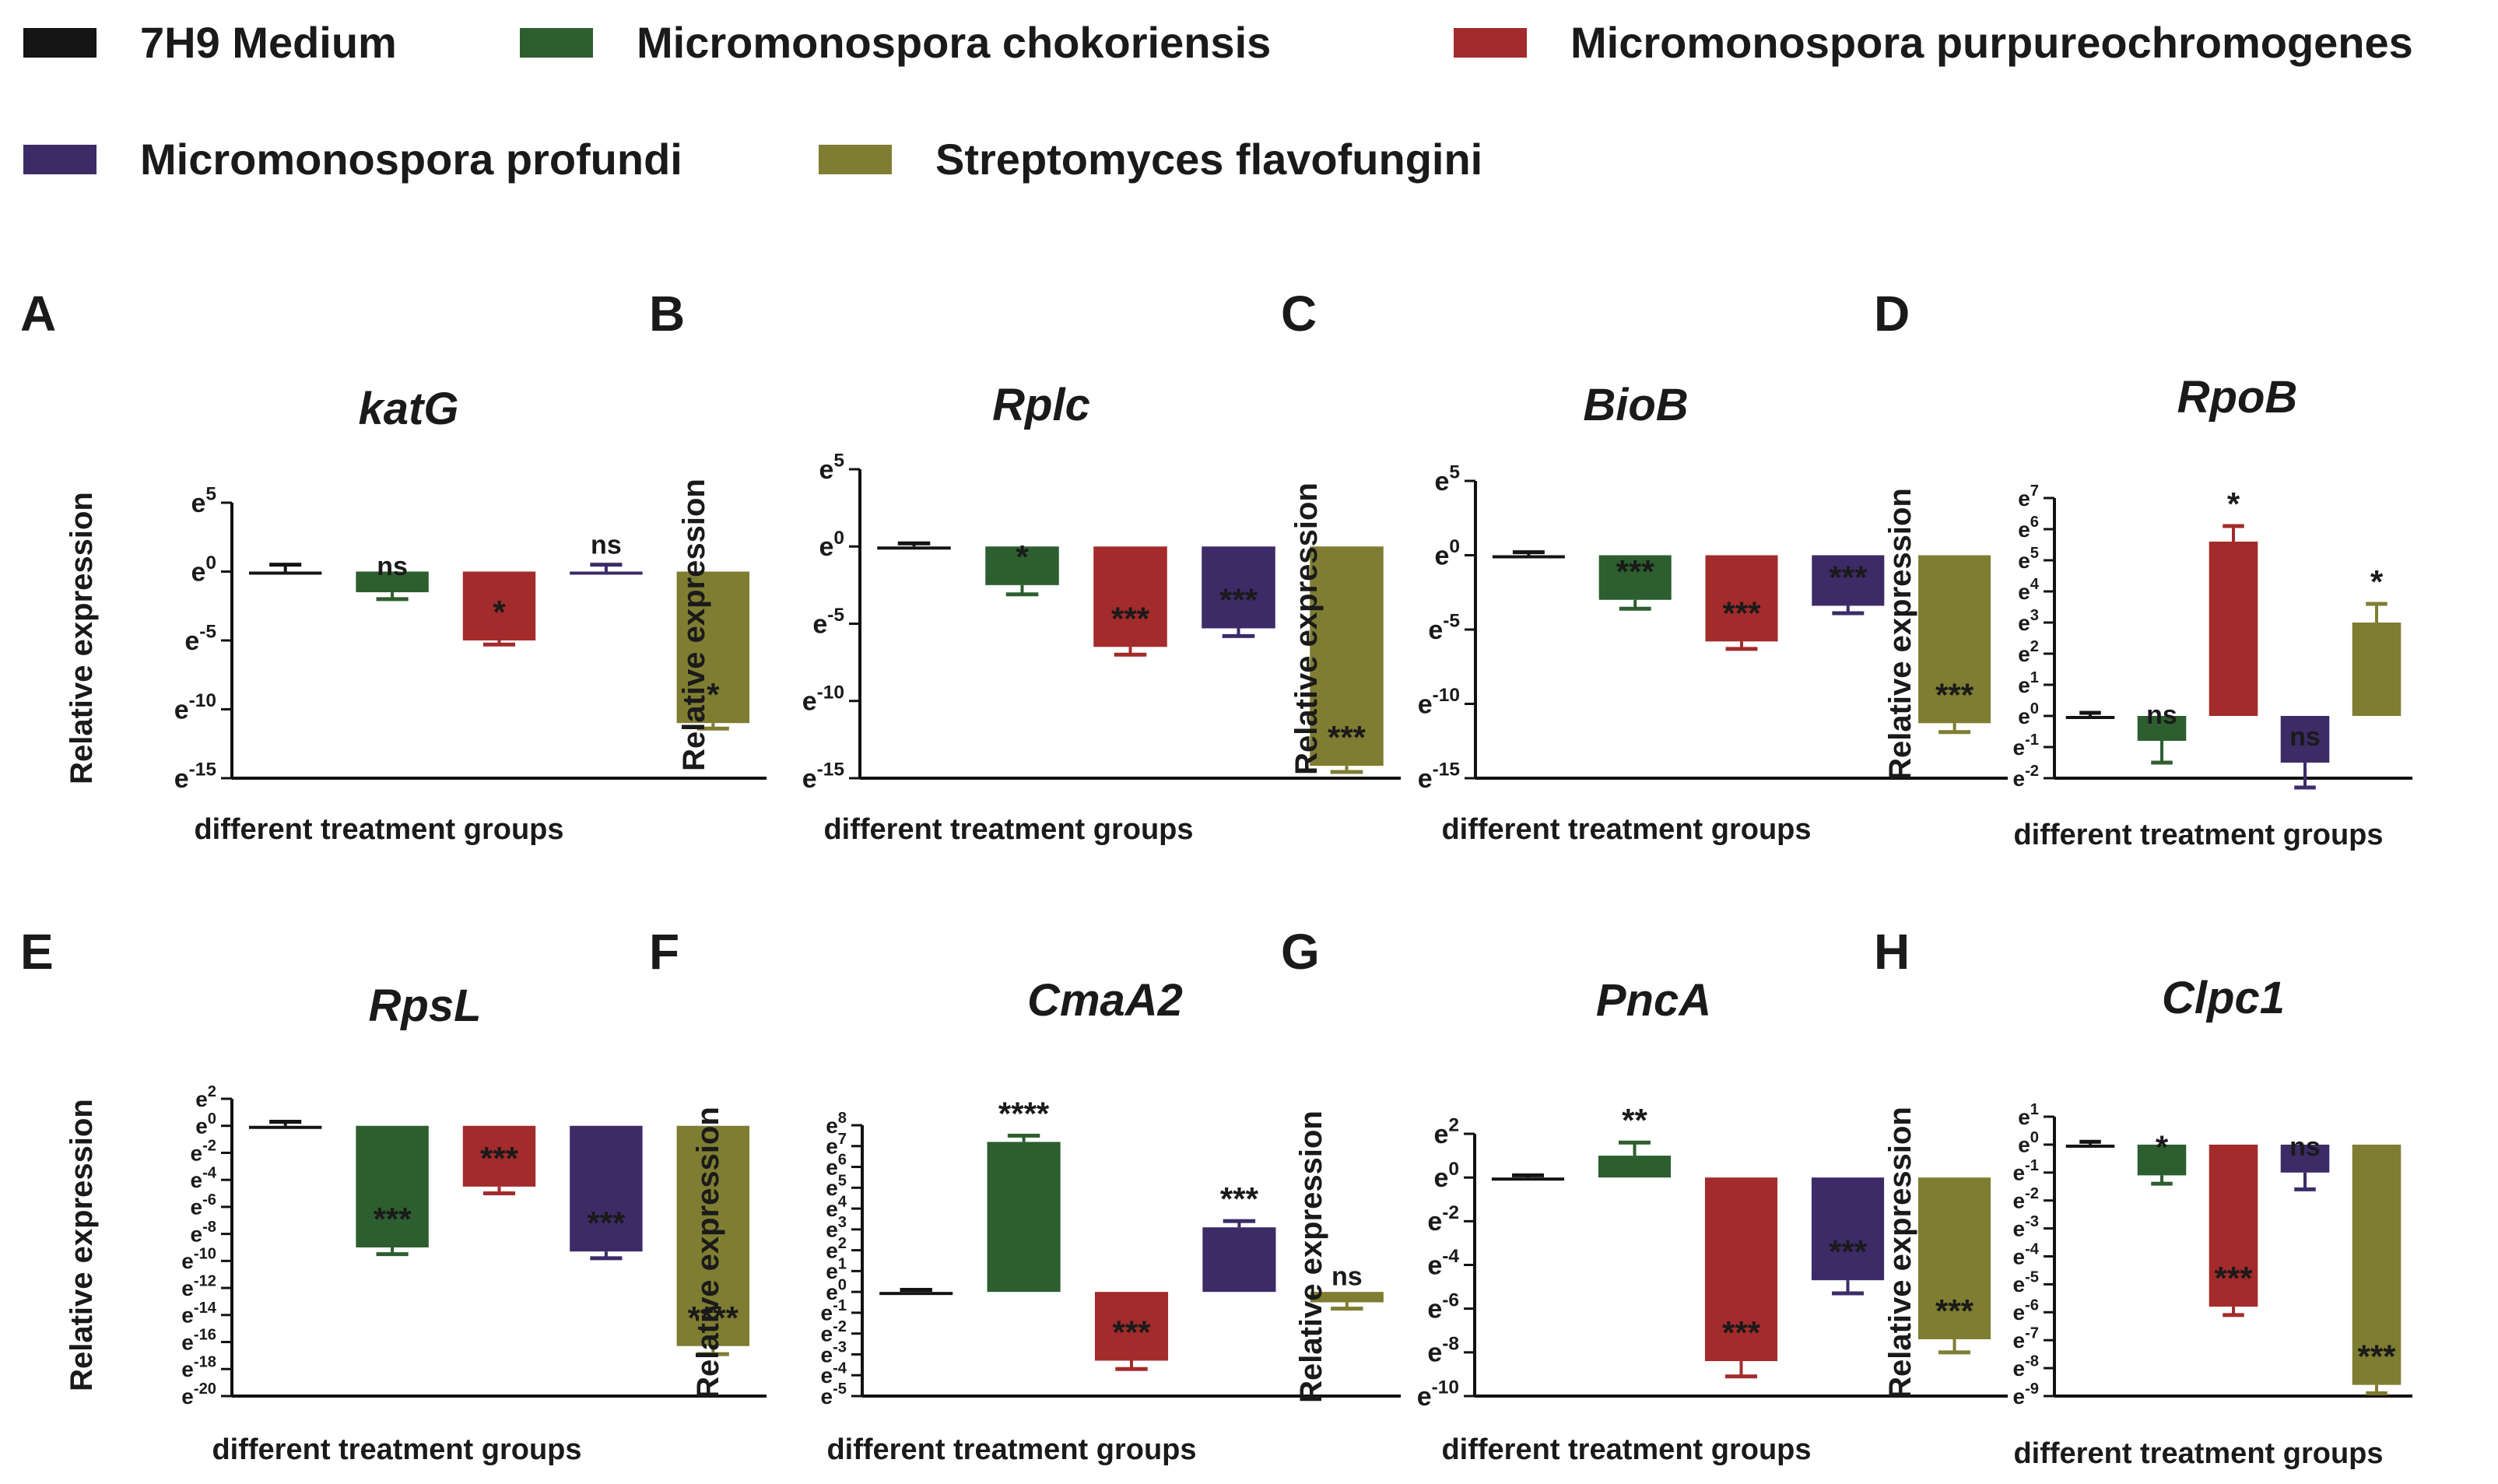  What do you see at coordinates (1636, 405) in the screenshot?
I see `chart-title: BioB` at bounding box center [1636, 405].